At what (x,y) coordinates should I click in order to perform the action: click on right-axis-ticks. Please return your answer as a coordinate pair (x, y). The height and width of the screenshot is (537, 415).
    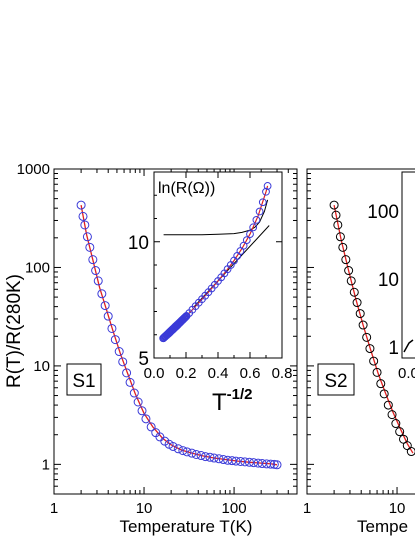
    Looking at the image, I should click on (352, 331).